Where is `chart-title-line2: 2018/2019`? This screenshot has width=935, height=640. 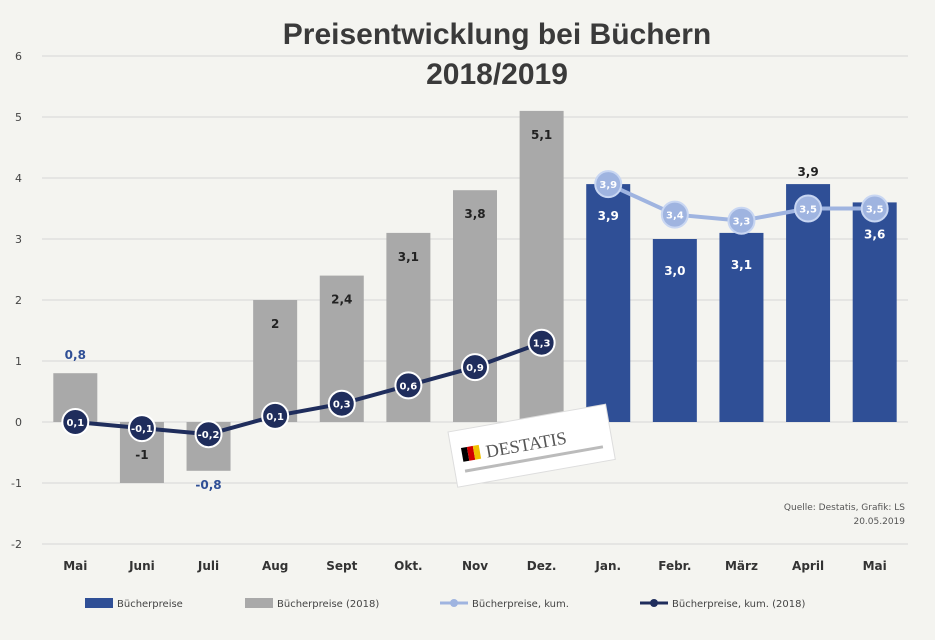 chart-title-line2: 2018/2019 is located at coordinates (497, 74).